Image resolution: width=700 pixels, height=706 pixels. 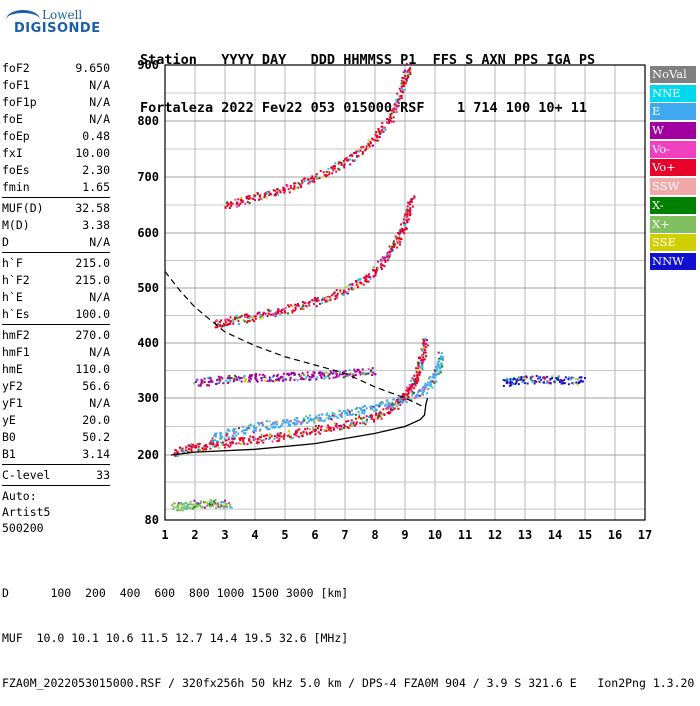 What do you see at coordinates (96, 454) in the screenshot?
I see `param-value: 3.14` at bounding box center [96, 454].